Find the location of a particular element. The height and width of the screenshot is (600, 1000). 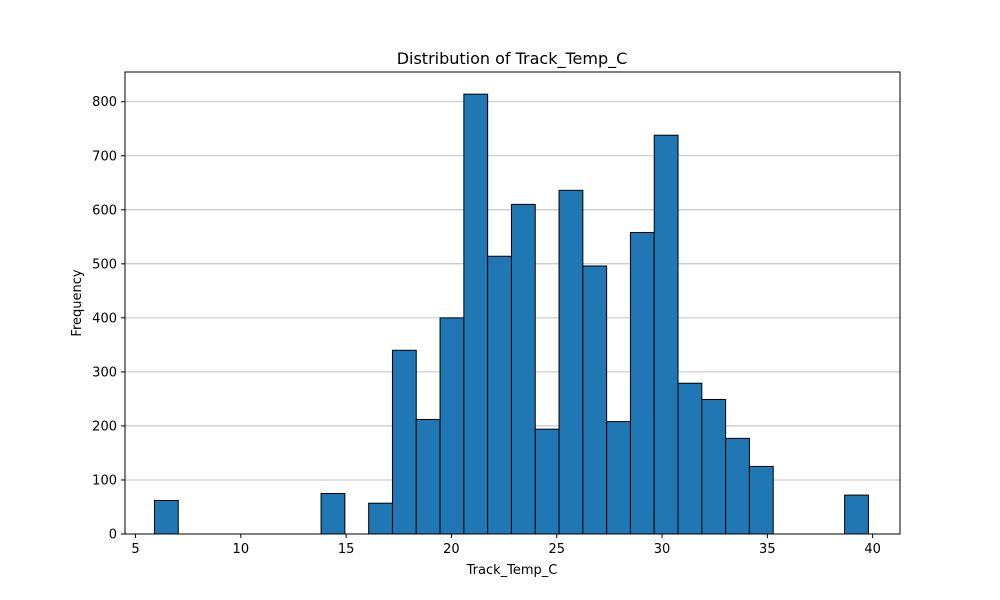

y-tick-label-3: 300 is located at coordinates (104, 372).